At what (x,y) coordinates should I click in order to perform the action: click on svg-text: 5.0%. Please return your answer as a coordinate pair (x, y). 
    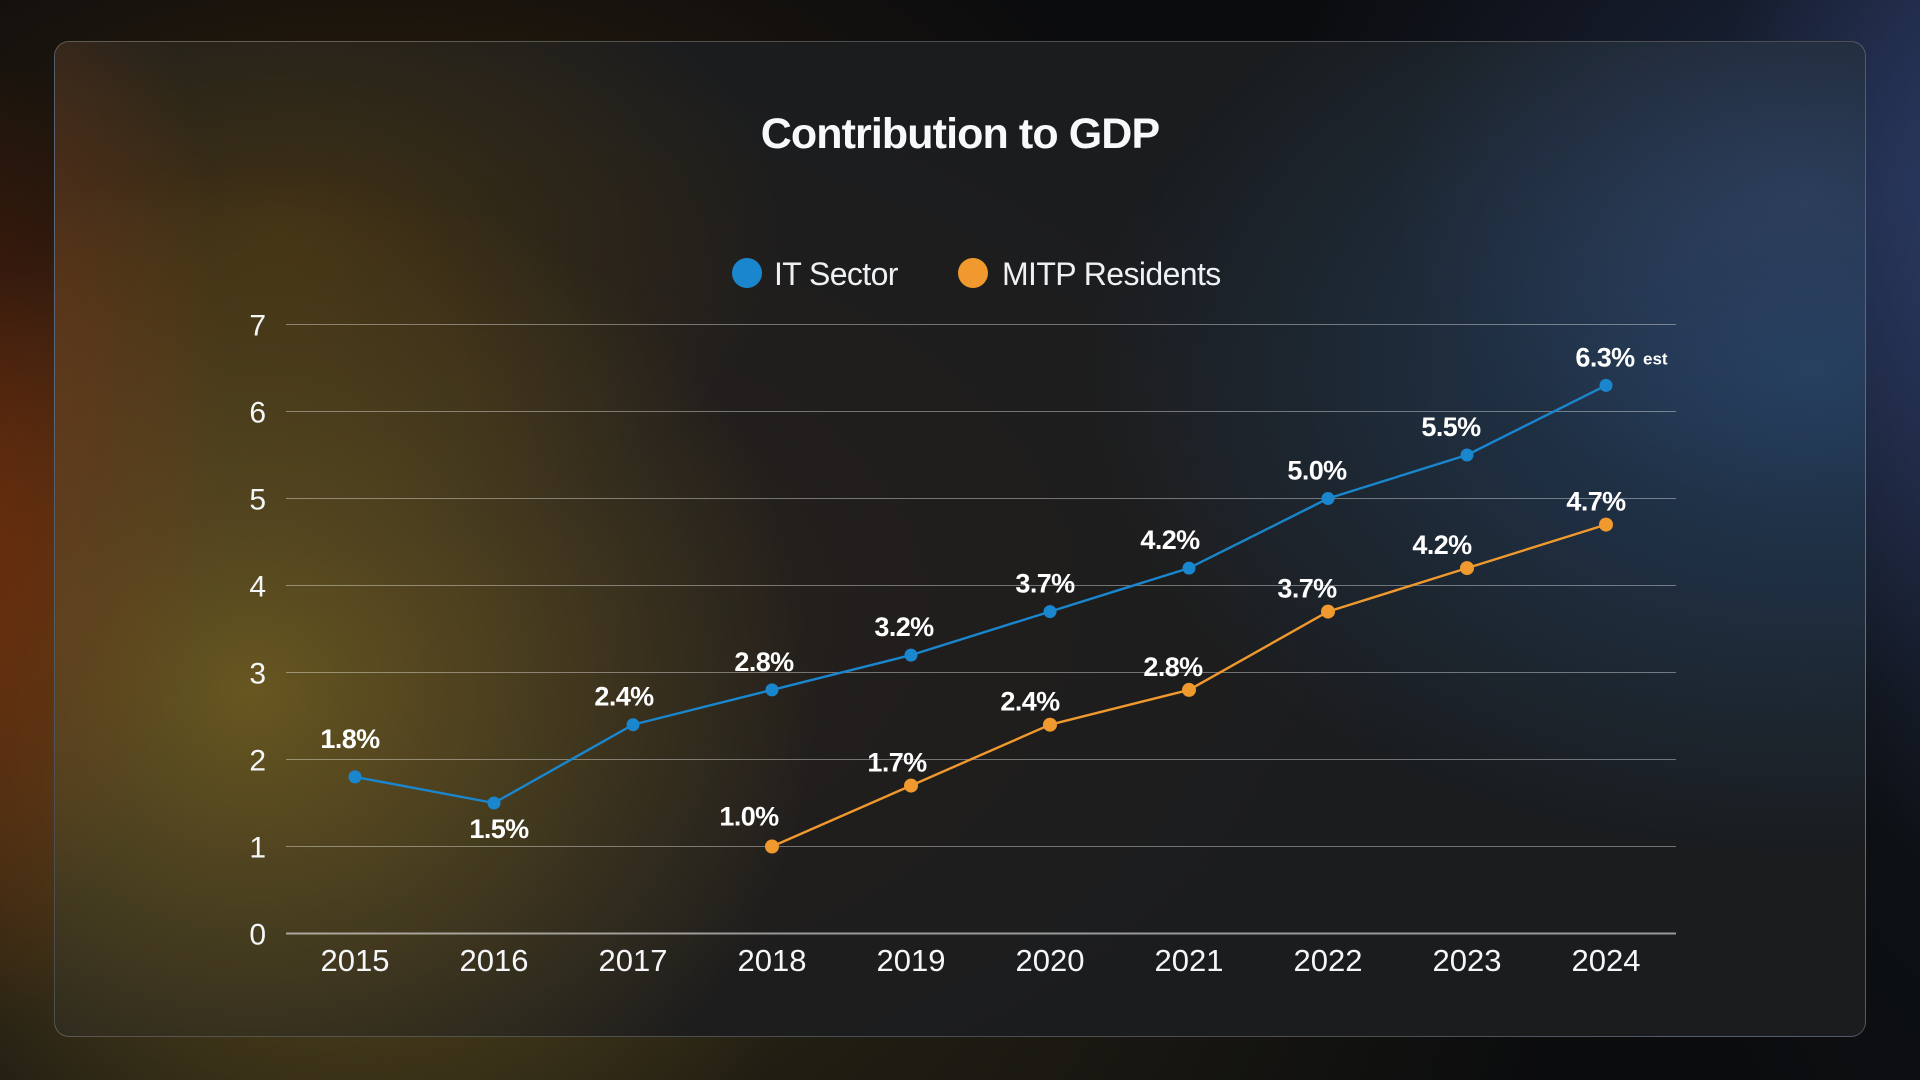
    Looking at the image, I should click on (1317, 471).